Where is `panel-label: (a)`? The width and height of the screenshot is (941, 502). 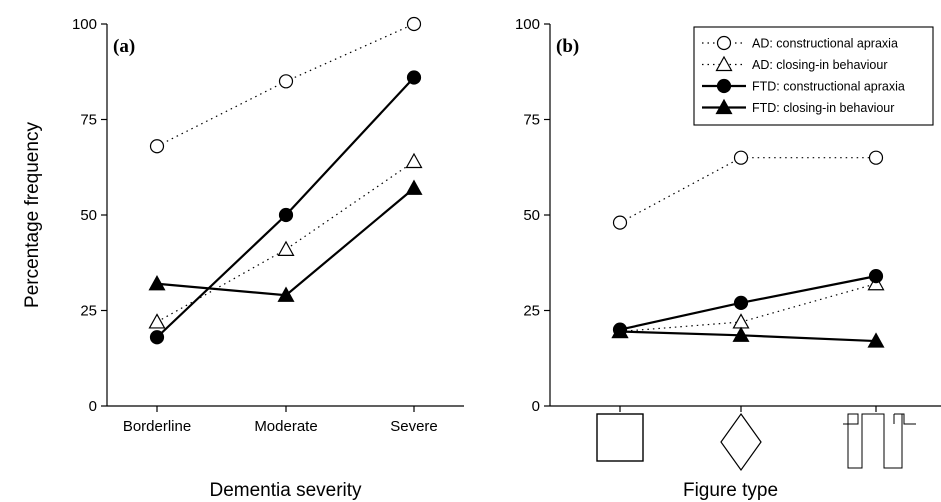
panel-label: (a) is located at coordinates (124, 46).